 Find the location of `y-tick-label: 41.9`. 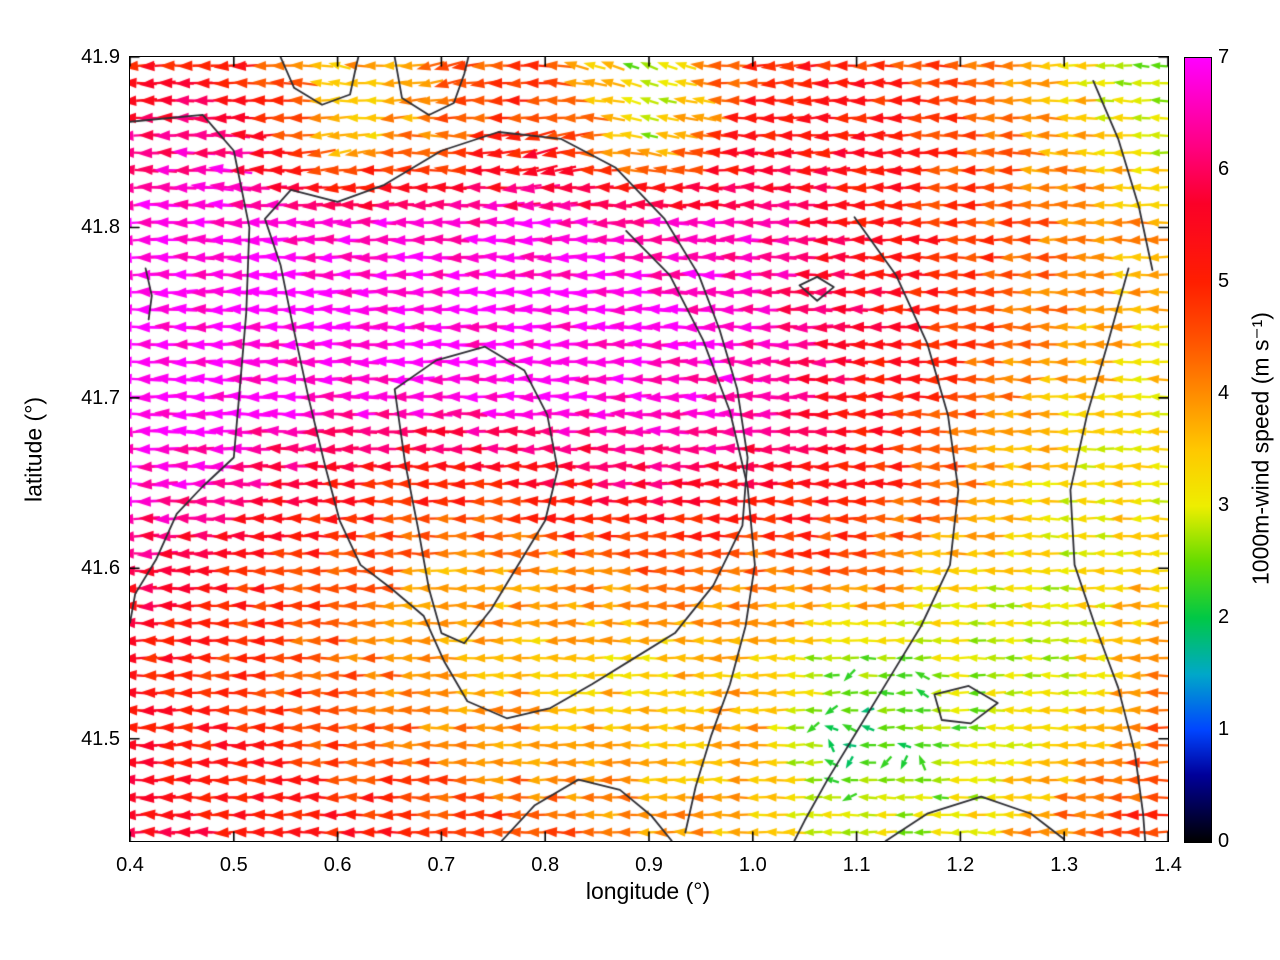

y-tick-label: 41.9 is located at coordinates (100, 57).